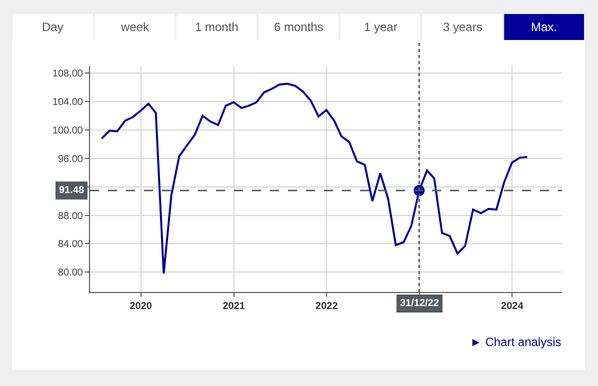  What do you see at coordinates (462, 27) in the screenshot?
I see `text: 3 years` at bounding box center [462, 27].